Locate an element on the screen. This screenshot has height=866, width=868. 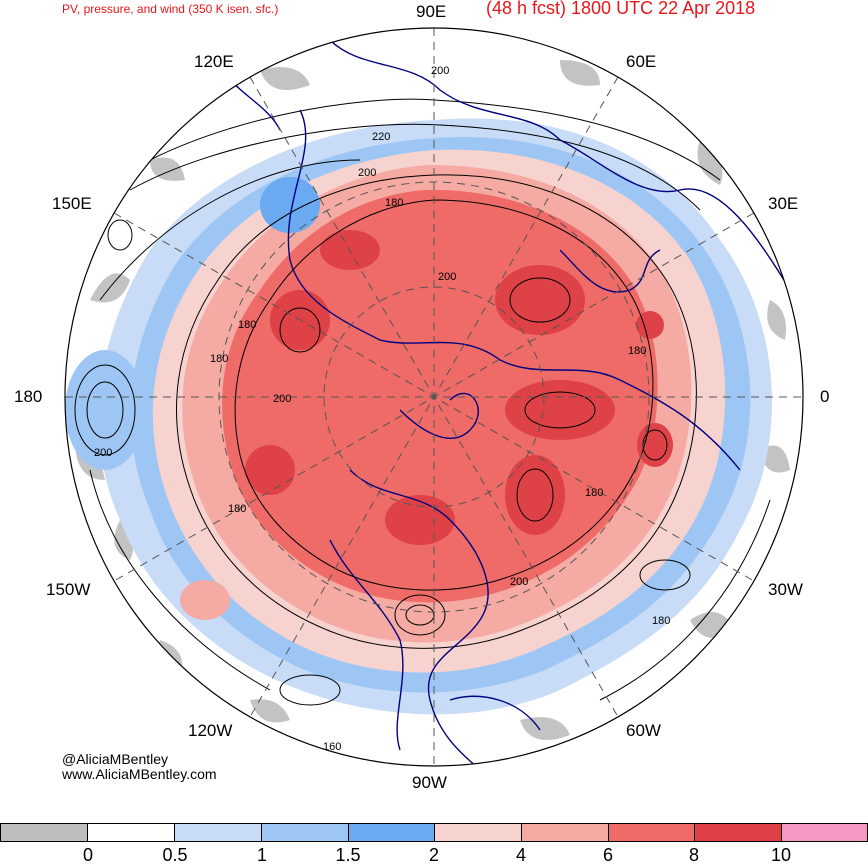
colorbar-label: 6 is located at coordinates (608, 855).